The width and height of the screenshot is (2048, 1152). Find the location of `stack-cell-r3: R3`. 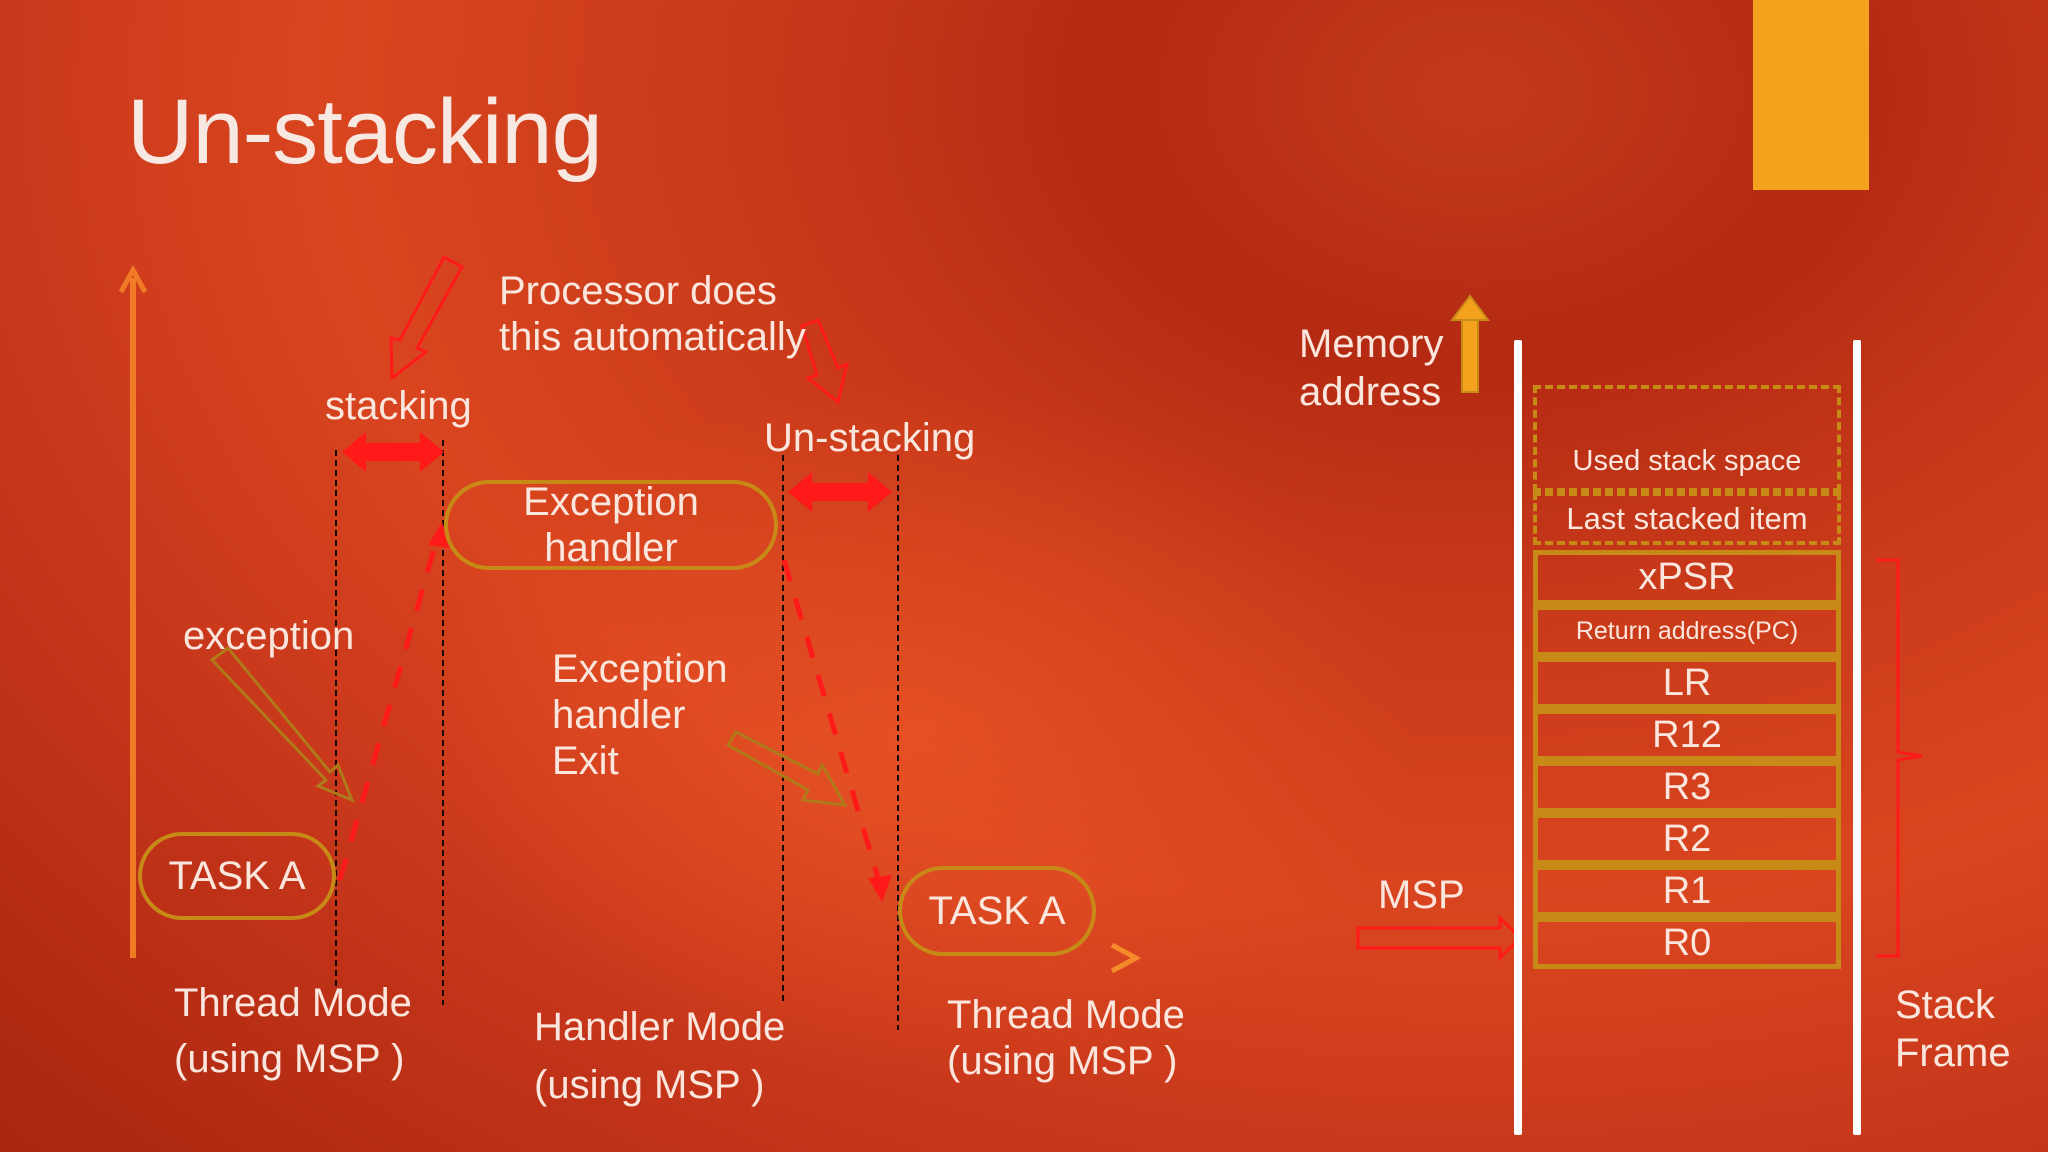

stack-cell-r3: R3 is located at coordinates (1687, 787).